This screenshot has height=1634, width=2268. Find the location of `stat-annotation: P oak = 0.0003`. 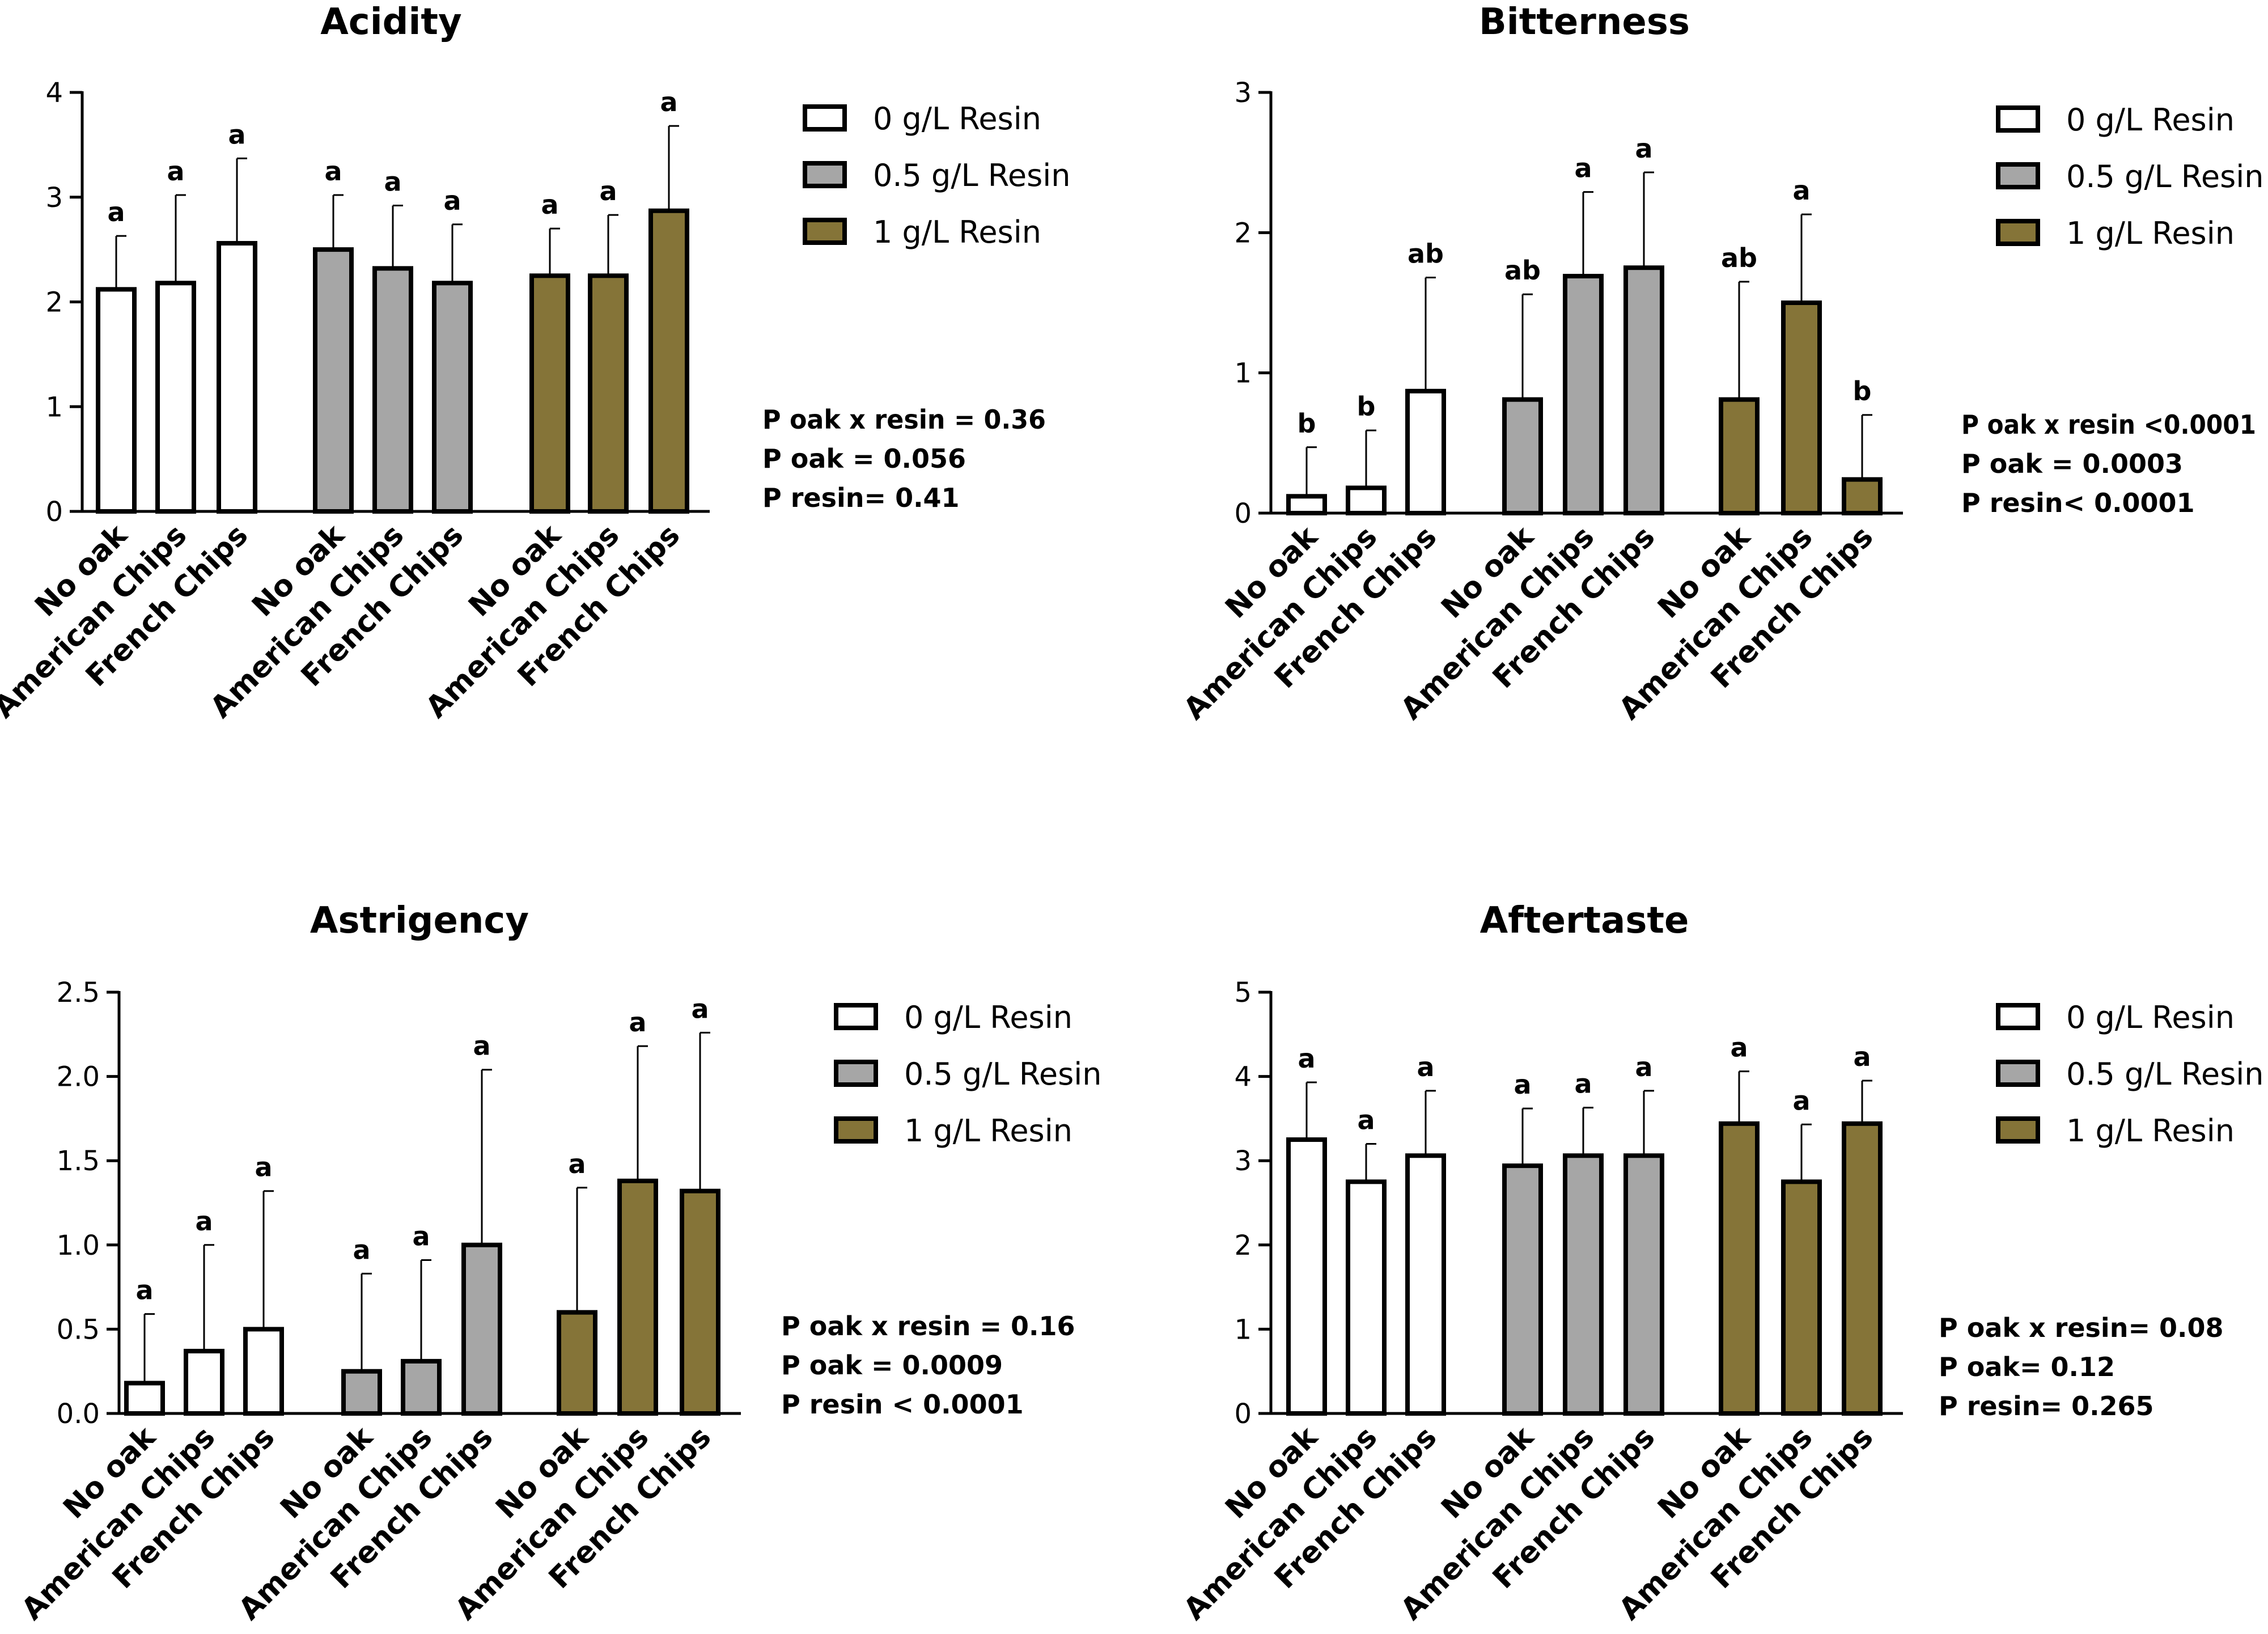

stat-annotation: P oak = 0.0003 is located at coordinates (2072, 463).